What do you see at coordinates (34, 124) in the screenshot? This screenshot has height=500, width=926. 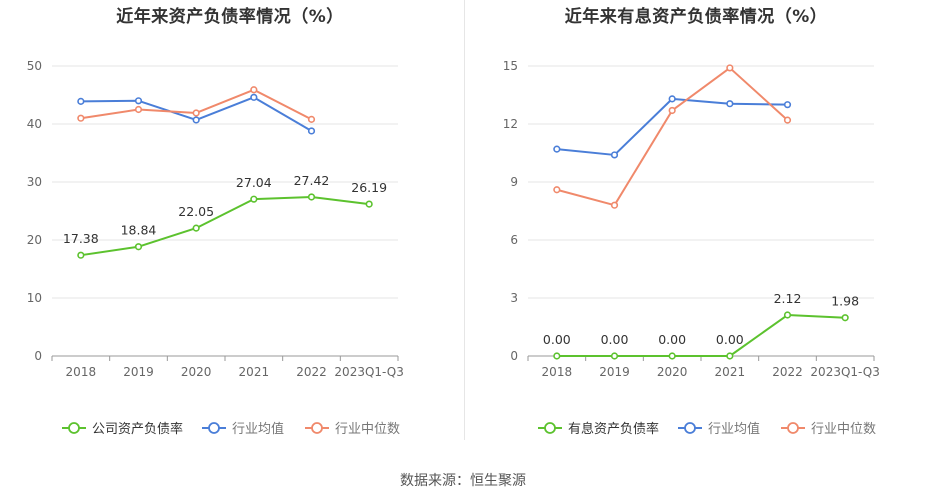 I see `y-tick-label: 40` at bounding box center [34, 124].